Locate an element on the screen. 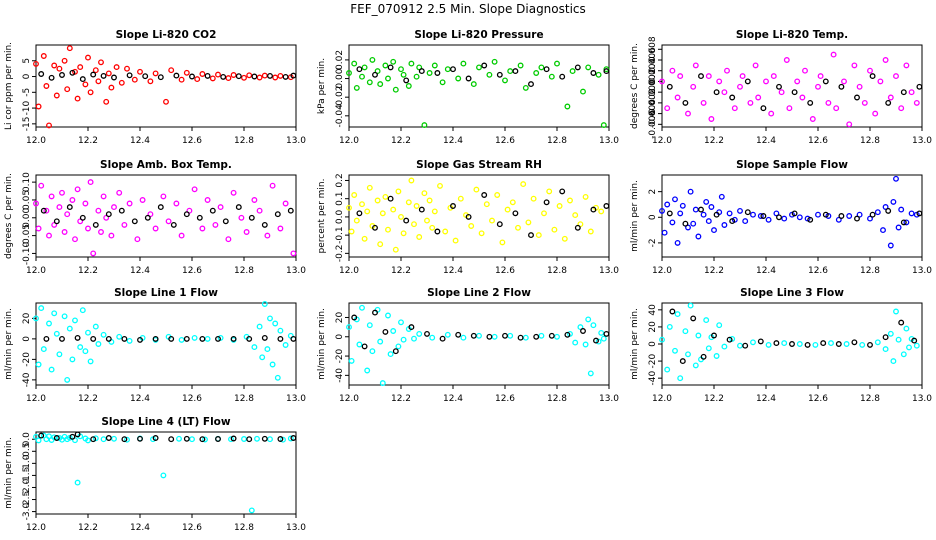 The width and height of the screenshot is (936, 540). plot-frame is located at coordinates (792, 344).